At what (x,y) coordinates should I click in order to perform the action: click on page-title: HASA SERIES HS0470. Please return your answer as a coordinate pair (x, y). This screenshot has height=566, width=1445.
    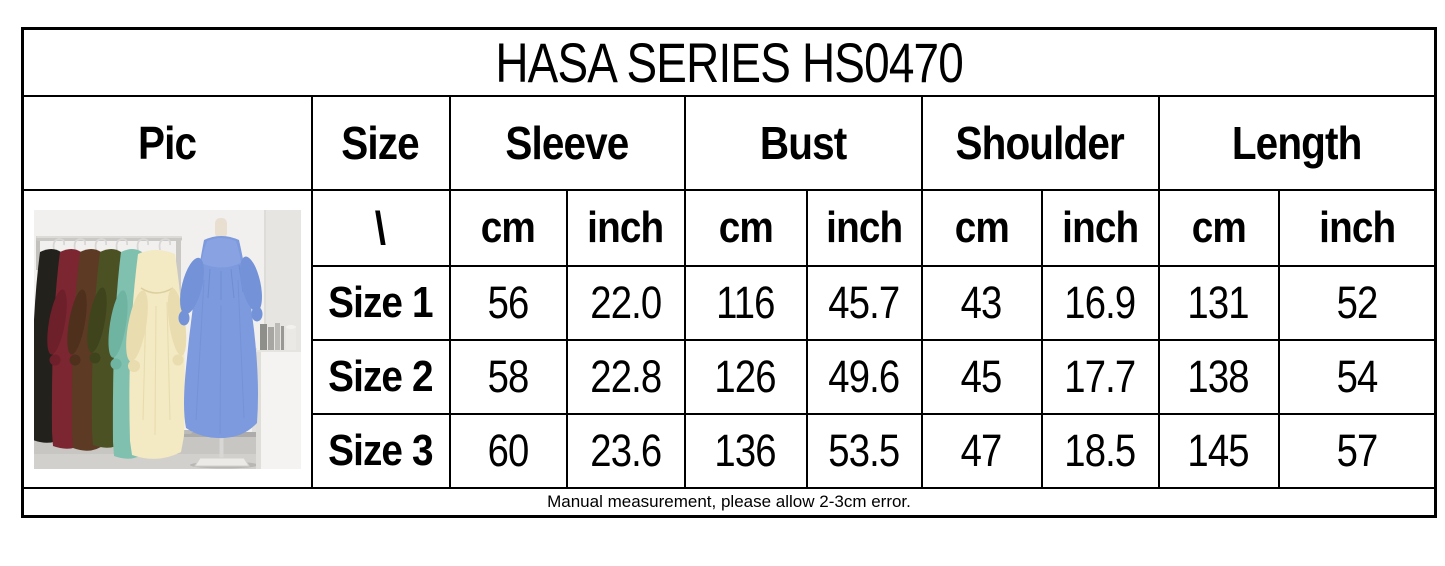
    Looking at the image, I should click on (729, 62).